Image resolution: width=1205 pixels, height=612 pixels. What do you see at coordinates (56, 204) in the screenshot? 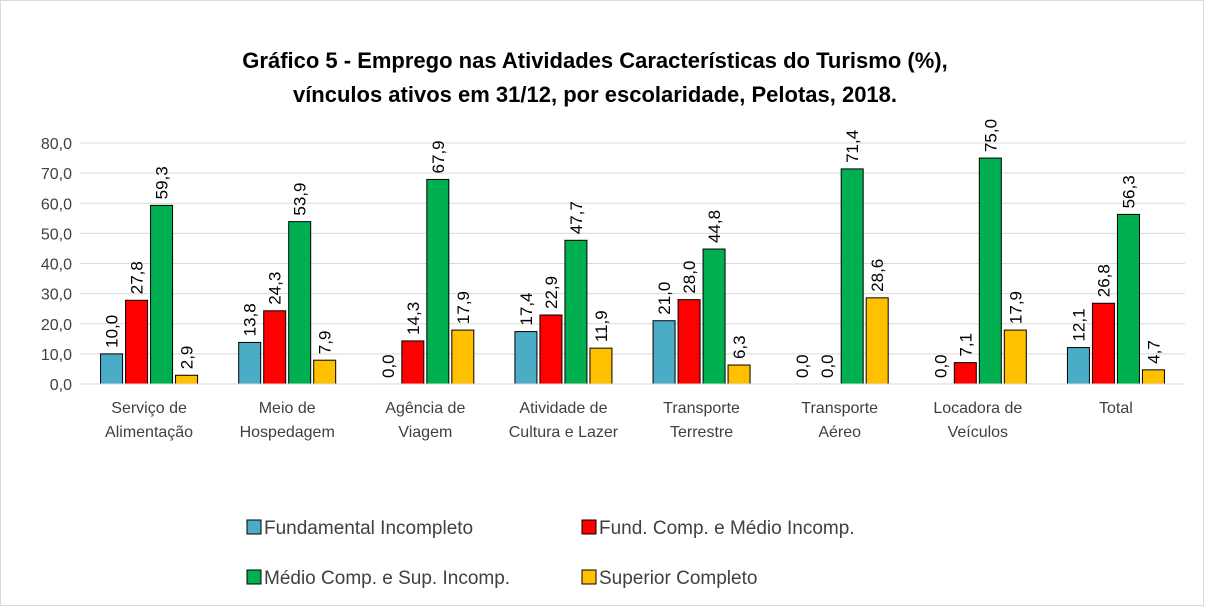
I see `y-tick-label: 60,0` at bounding box center [56, 204].